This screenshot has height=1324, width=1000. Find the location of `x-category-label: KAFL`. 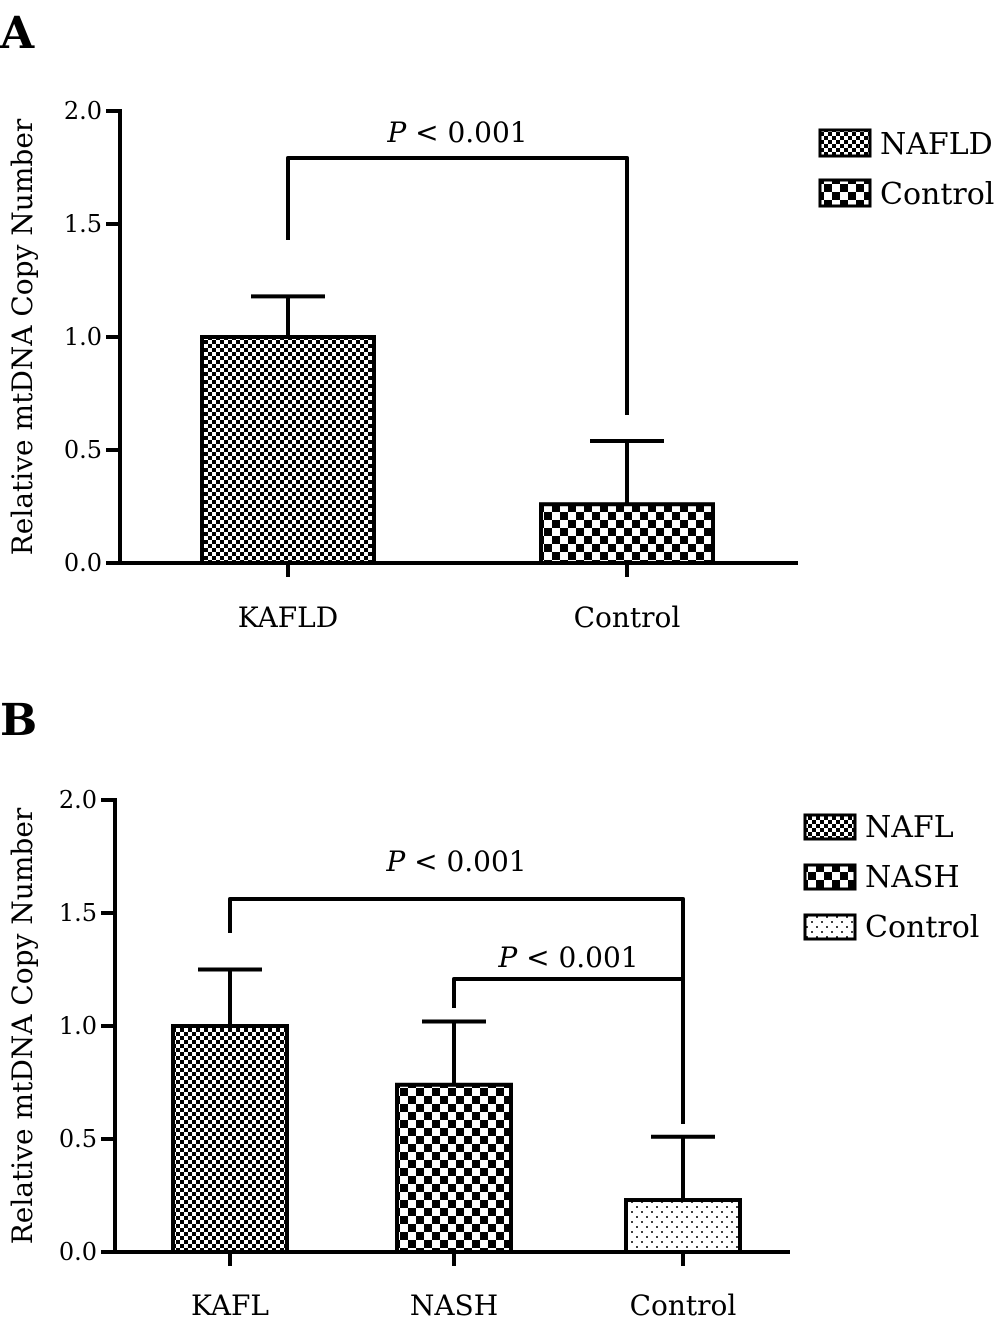

x-category-label: KAFL is located at coordinates (230, 1305).